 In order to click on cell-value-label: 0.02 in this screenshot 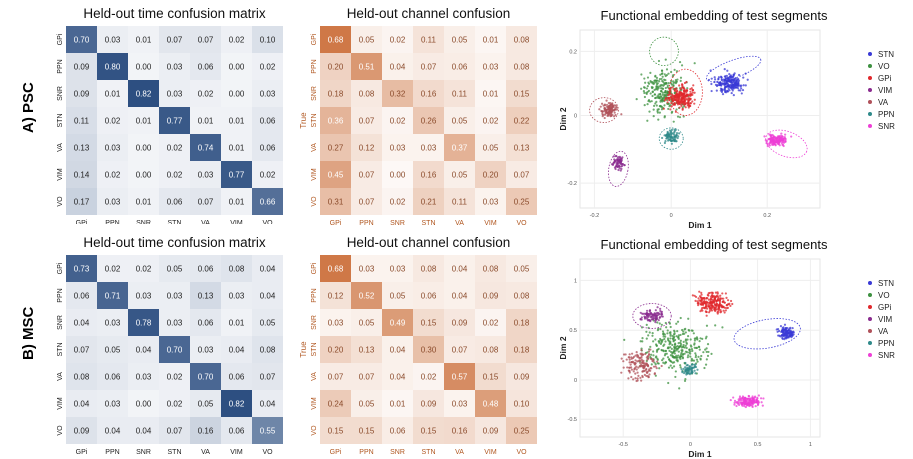, I will do `click(175, 377)`.